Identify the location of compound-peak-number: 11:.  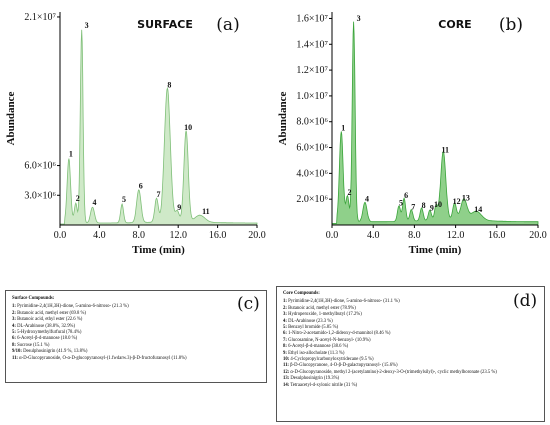
(286, 366).